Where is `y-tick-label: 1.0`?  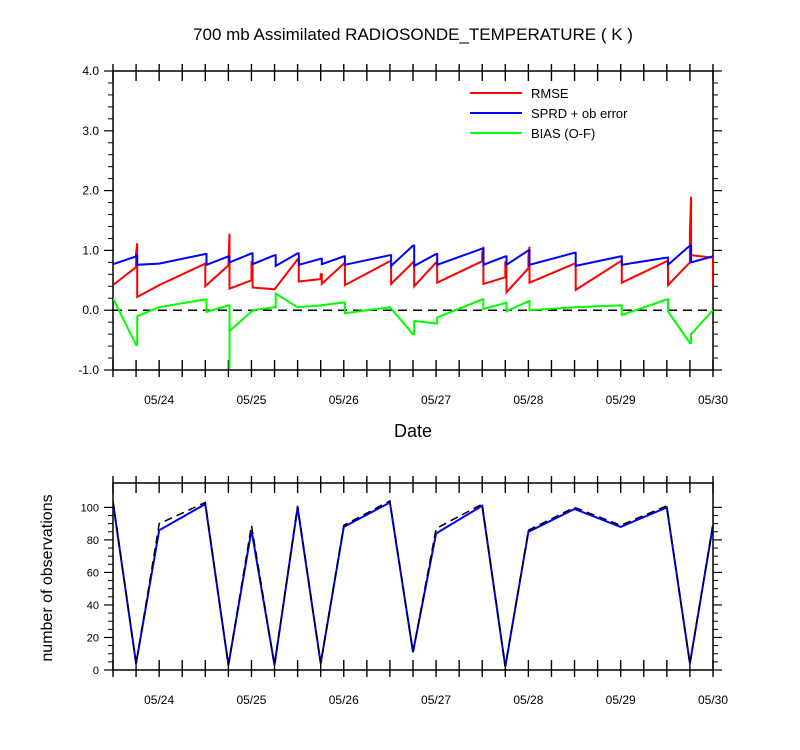
y-tick-label: 1.0 is located at coordinates (90, 250).